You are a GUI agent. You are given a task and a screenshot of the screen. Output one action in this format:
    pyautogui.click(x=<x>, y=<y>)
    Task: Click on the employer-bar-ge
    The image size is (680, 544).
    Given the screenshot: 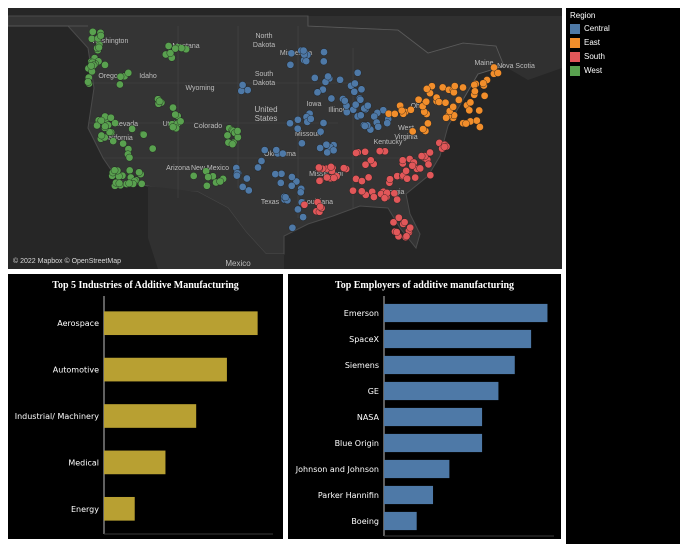 What is the action you would take?
    pyautogui.click(x=441, y=391)
    